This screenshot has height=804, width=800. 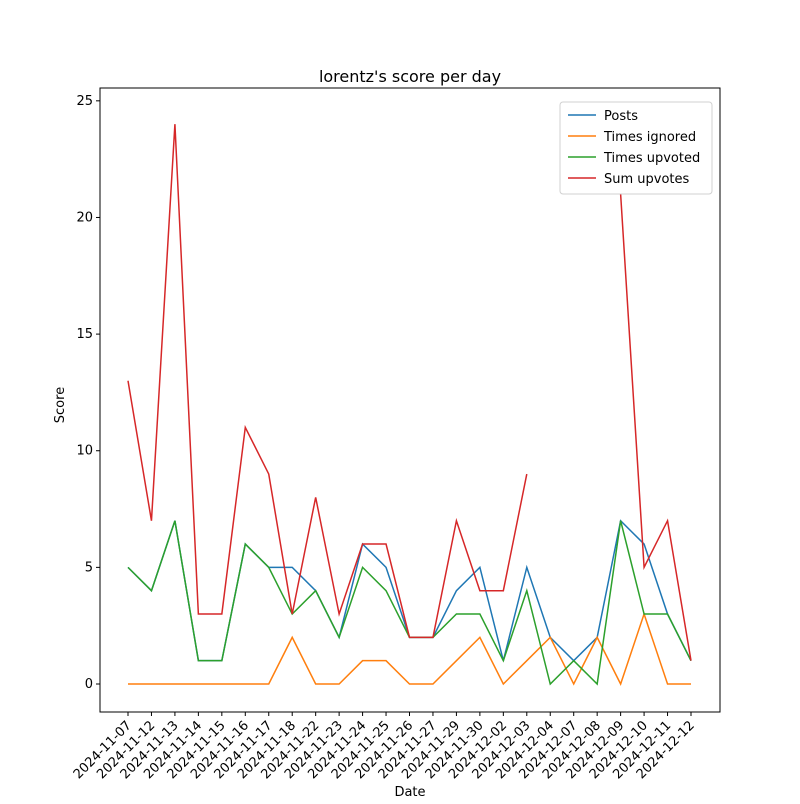 I want to click on legend-box, so click(x=636, y=148).